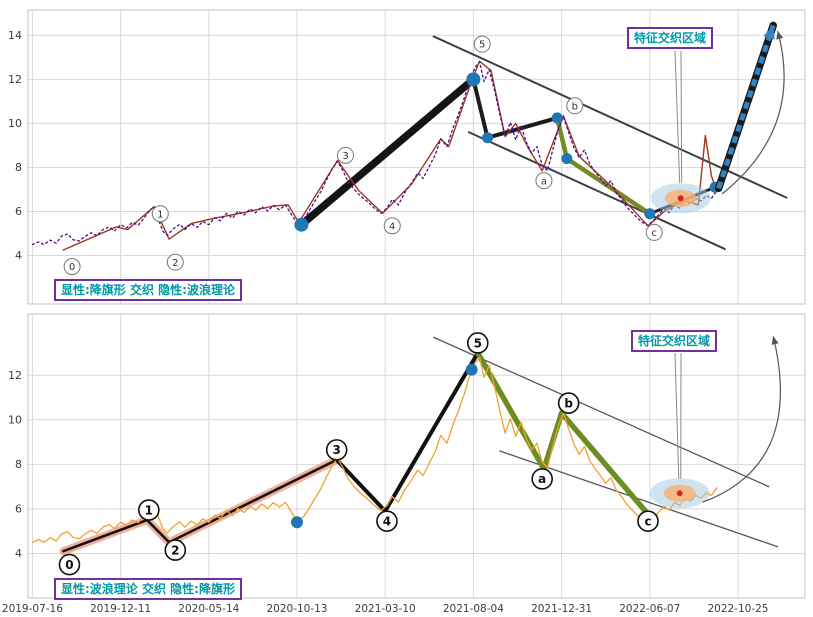 This screenshot has width=813, height=617. I want to click on x-tick-label: 2021-08-04, so click(473, 609).